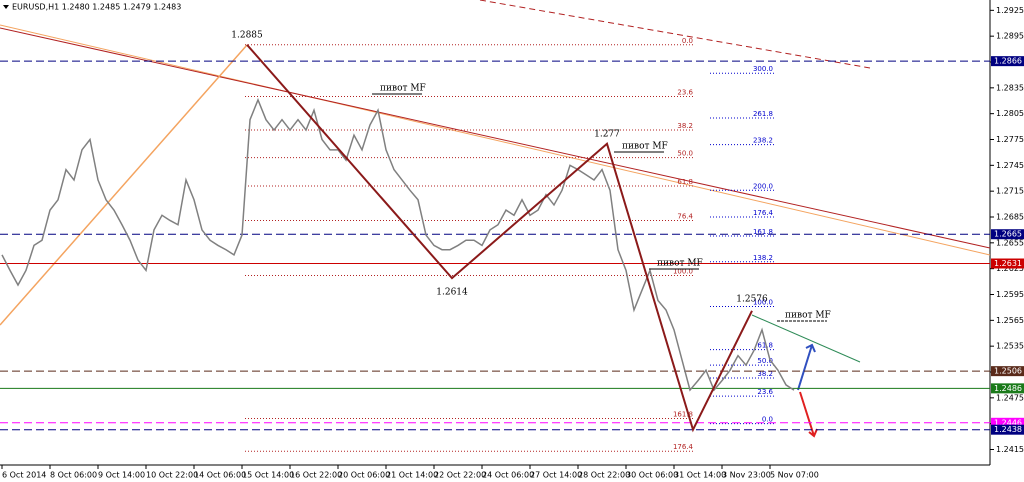  What do you see at coordinates (220, 475) in the screenshot?
I see `x-tick-label: 14 Oct 06:00` at bounding box center [220, 475].